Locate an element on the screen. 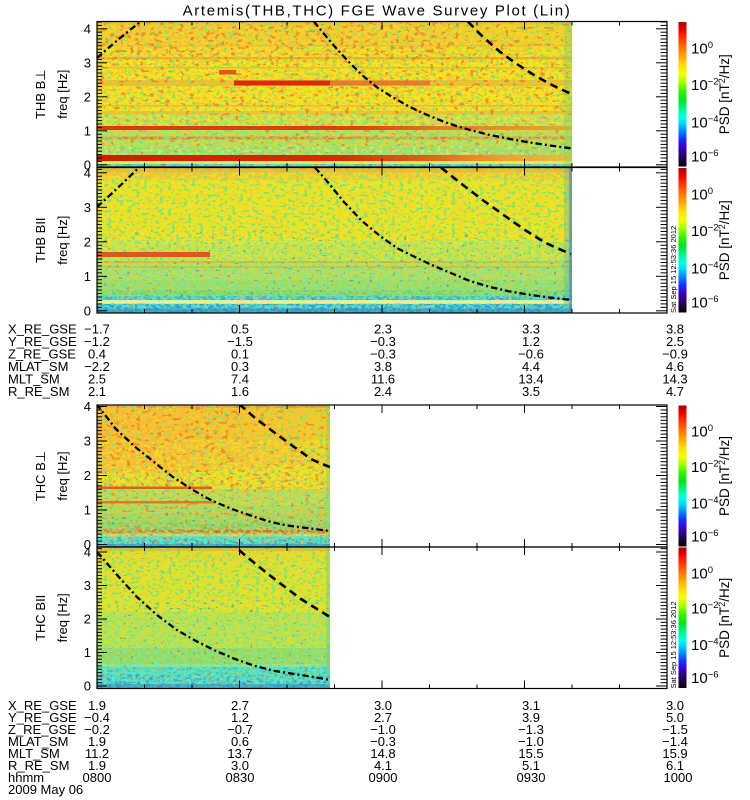 The image size is (750, 800). svg-text: 0800 is located at coordinates (97, 777).